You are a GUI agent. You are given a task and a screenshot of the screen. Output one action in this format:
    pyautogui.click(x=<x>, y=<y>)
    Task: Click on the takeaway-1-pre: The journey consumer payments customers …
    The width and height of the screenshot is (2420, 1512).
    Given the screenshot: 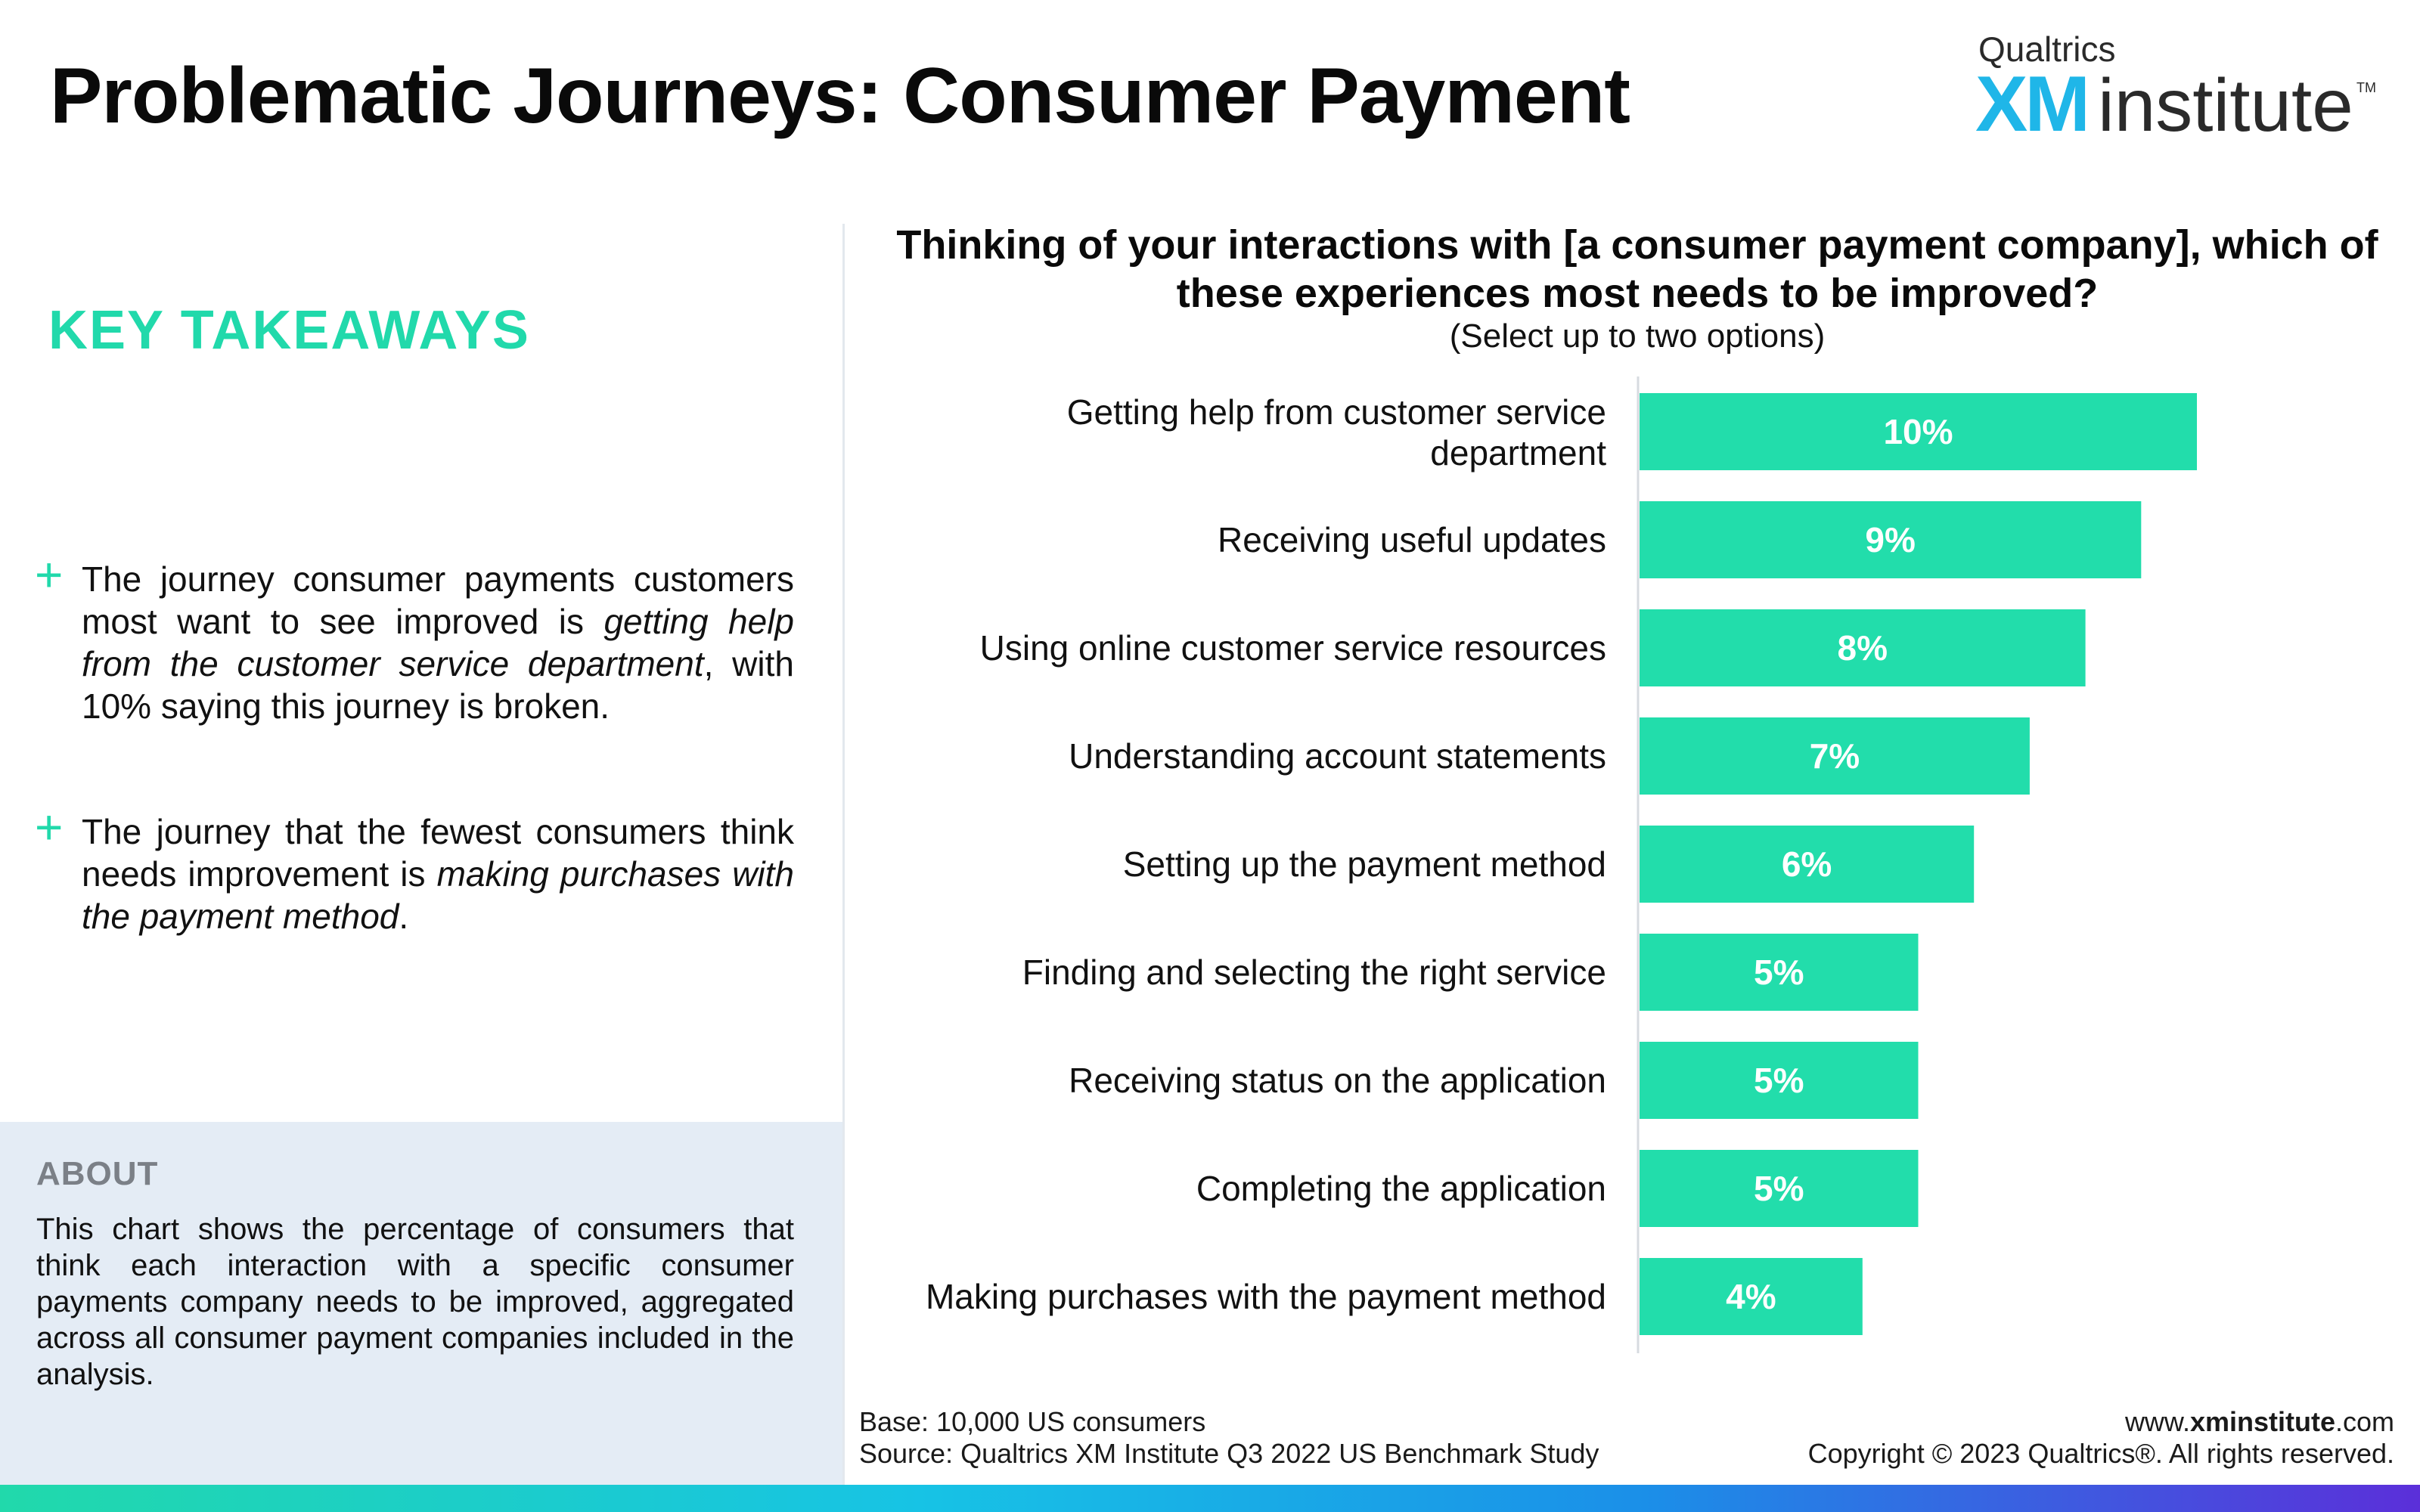 What is the action you would take?
    pyautogui.click(x=438, y=600)
    